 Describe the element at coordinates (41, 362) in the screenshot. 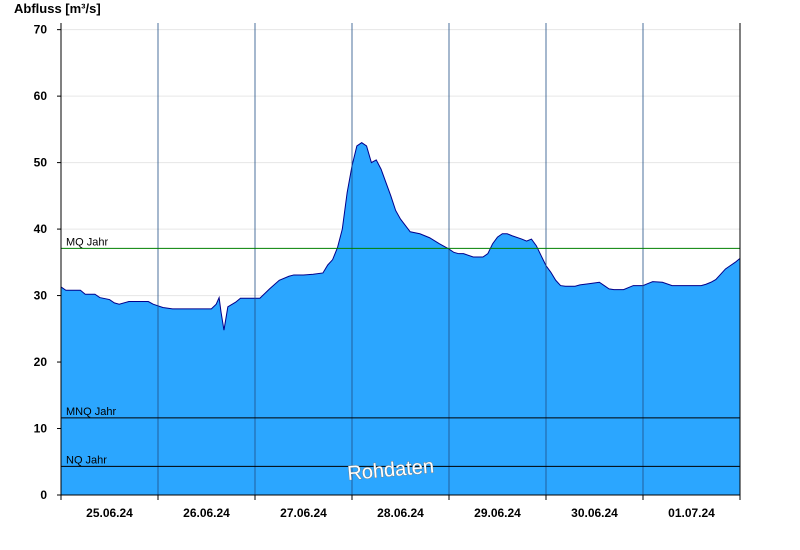

I see `y-tick-label: 20` at that location.